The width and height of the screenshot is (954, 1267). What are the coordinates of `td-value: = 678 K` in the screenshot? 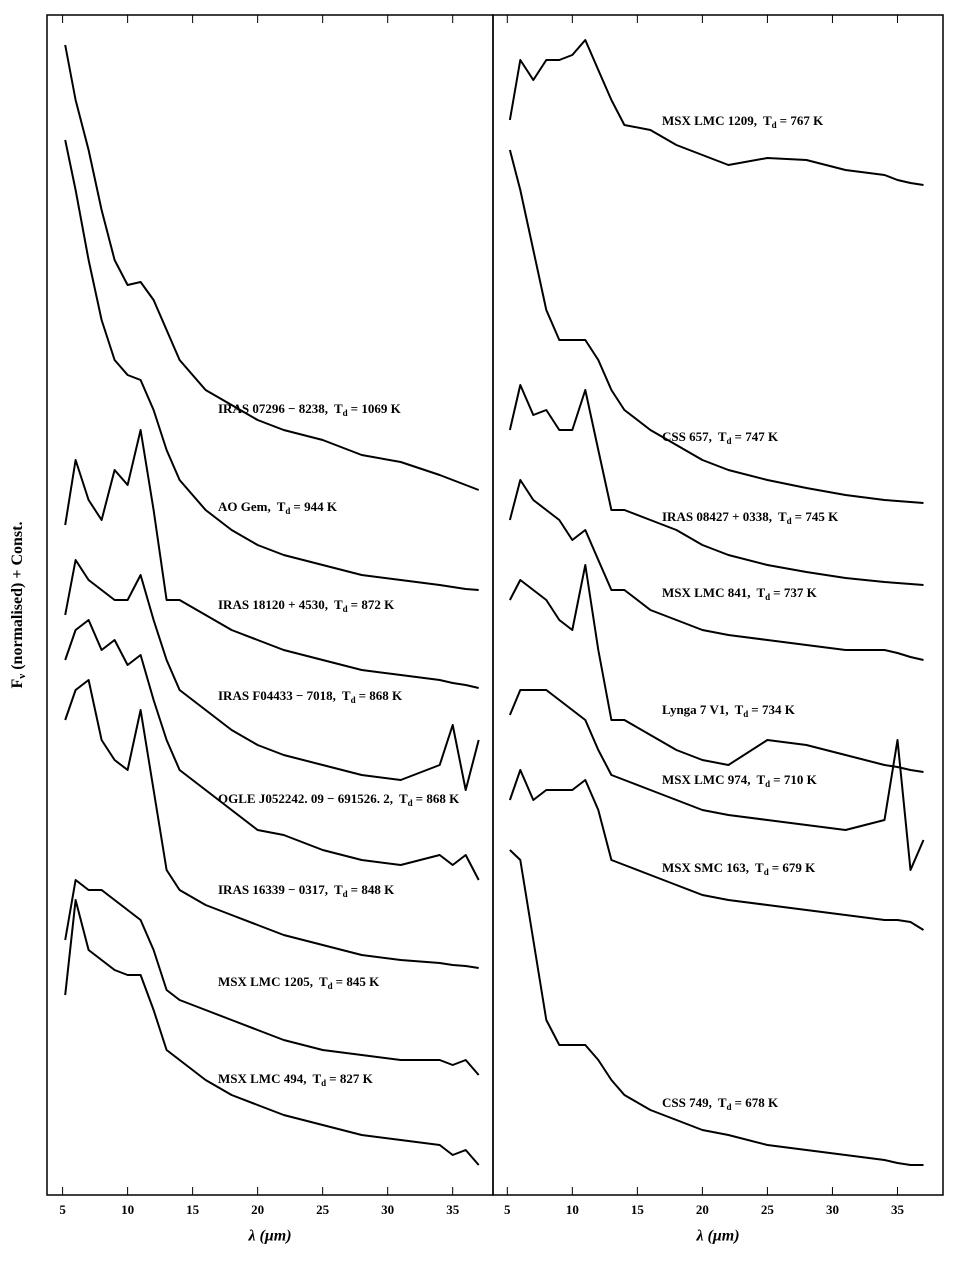 It's located at (757, 1102).